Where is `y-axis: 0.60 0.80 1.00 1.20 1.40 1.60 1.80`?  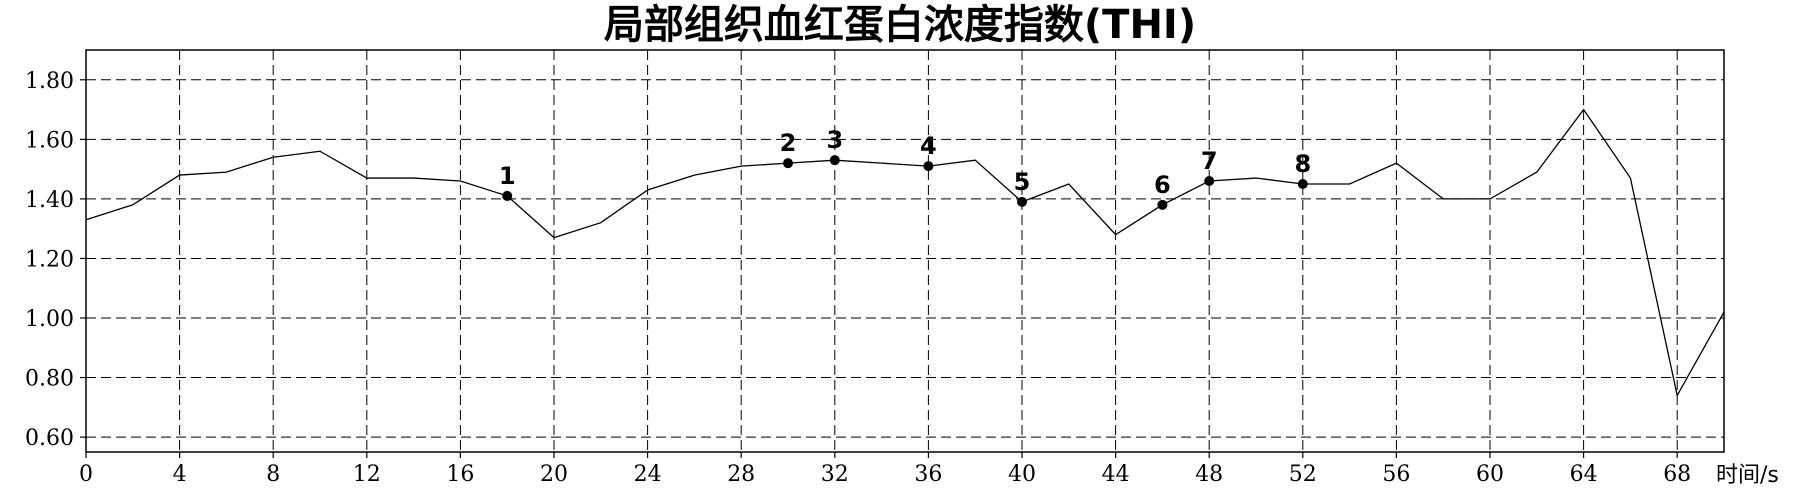
y-axis: 0.60 0.80 1.00 1.20 1.40 1.60 1.80 is located at coordinates (55, 260).